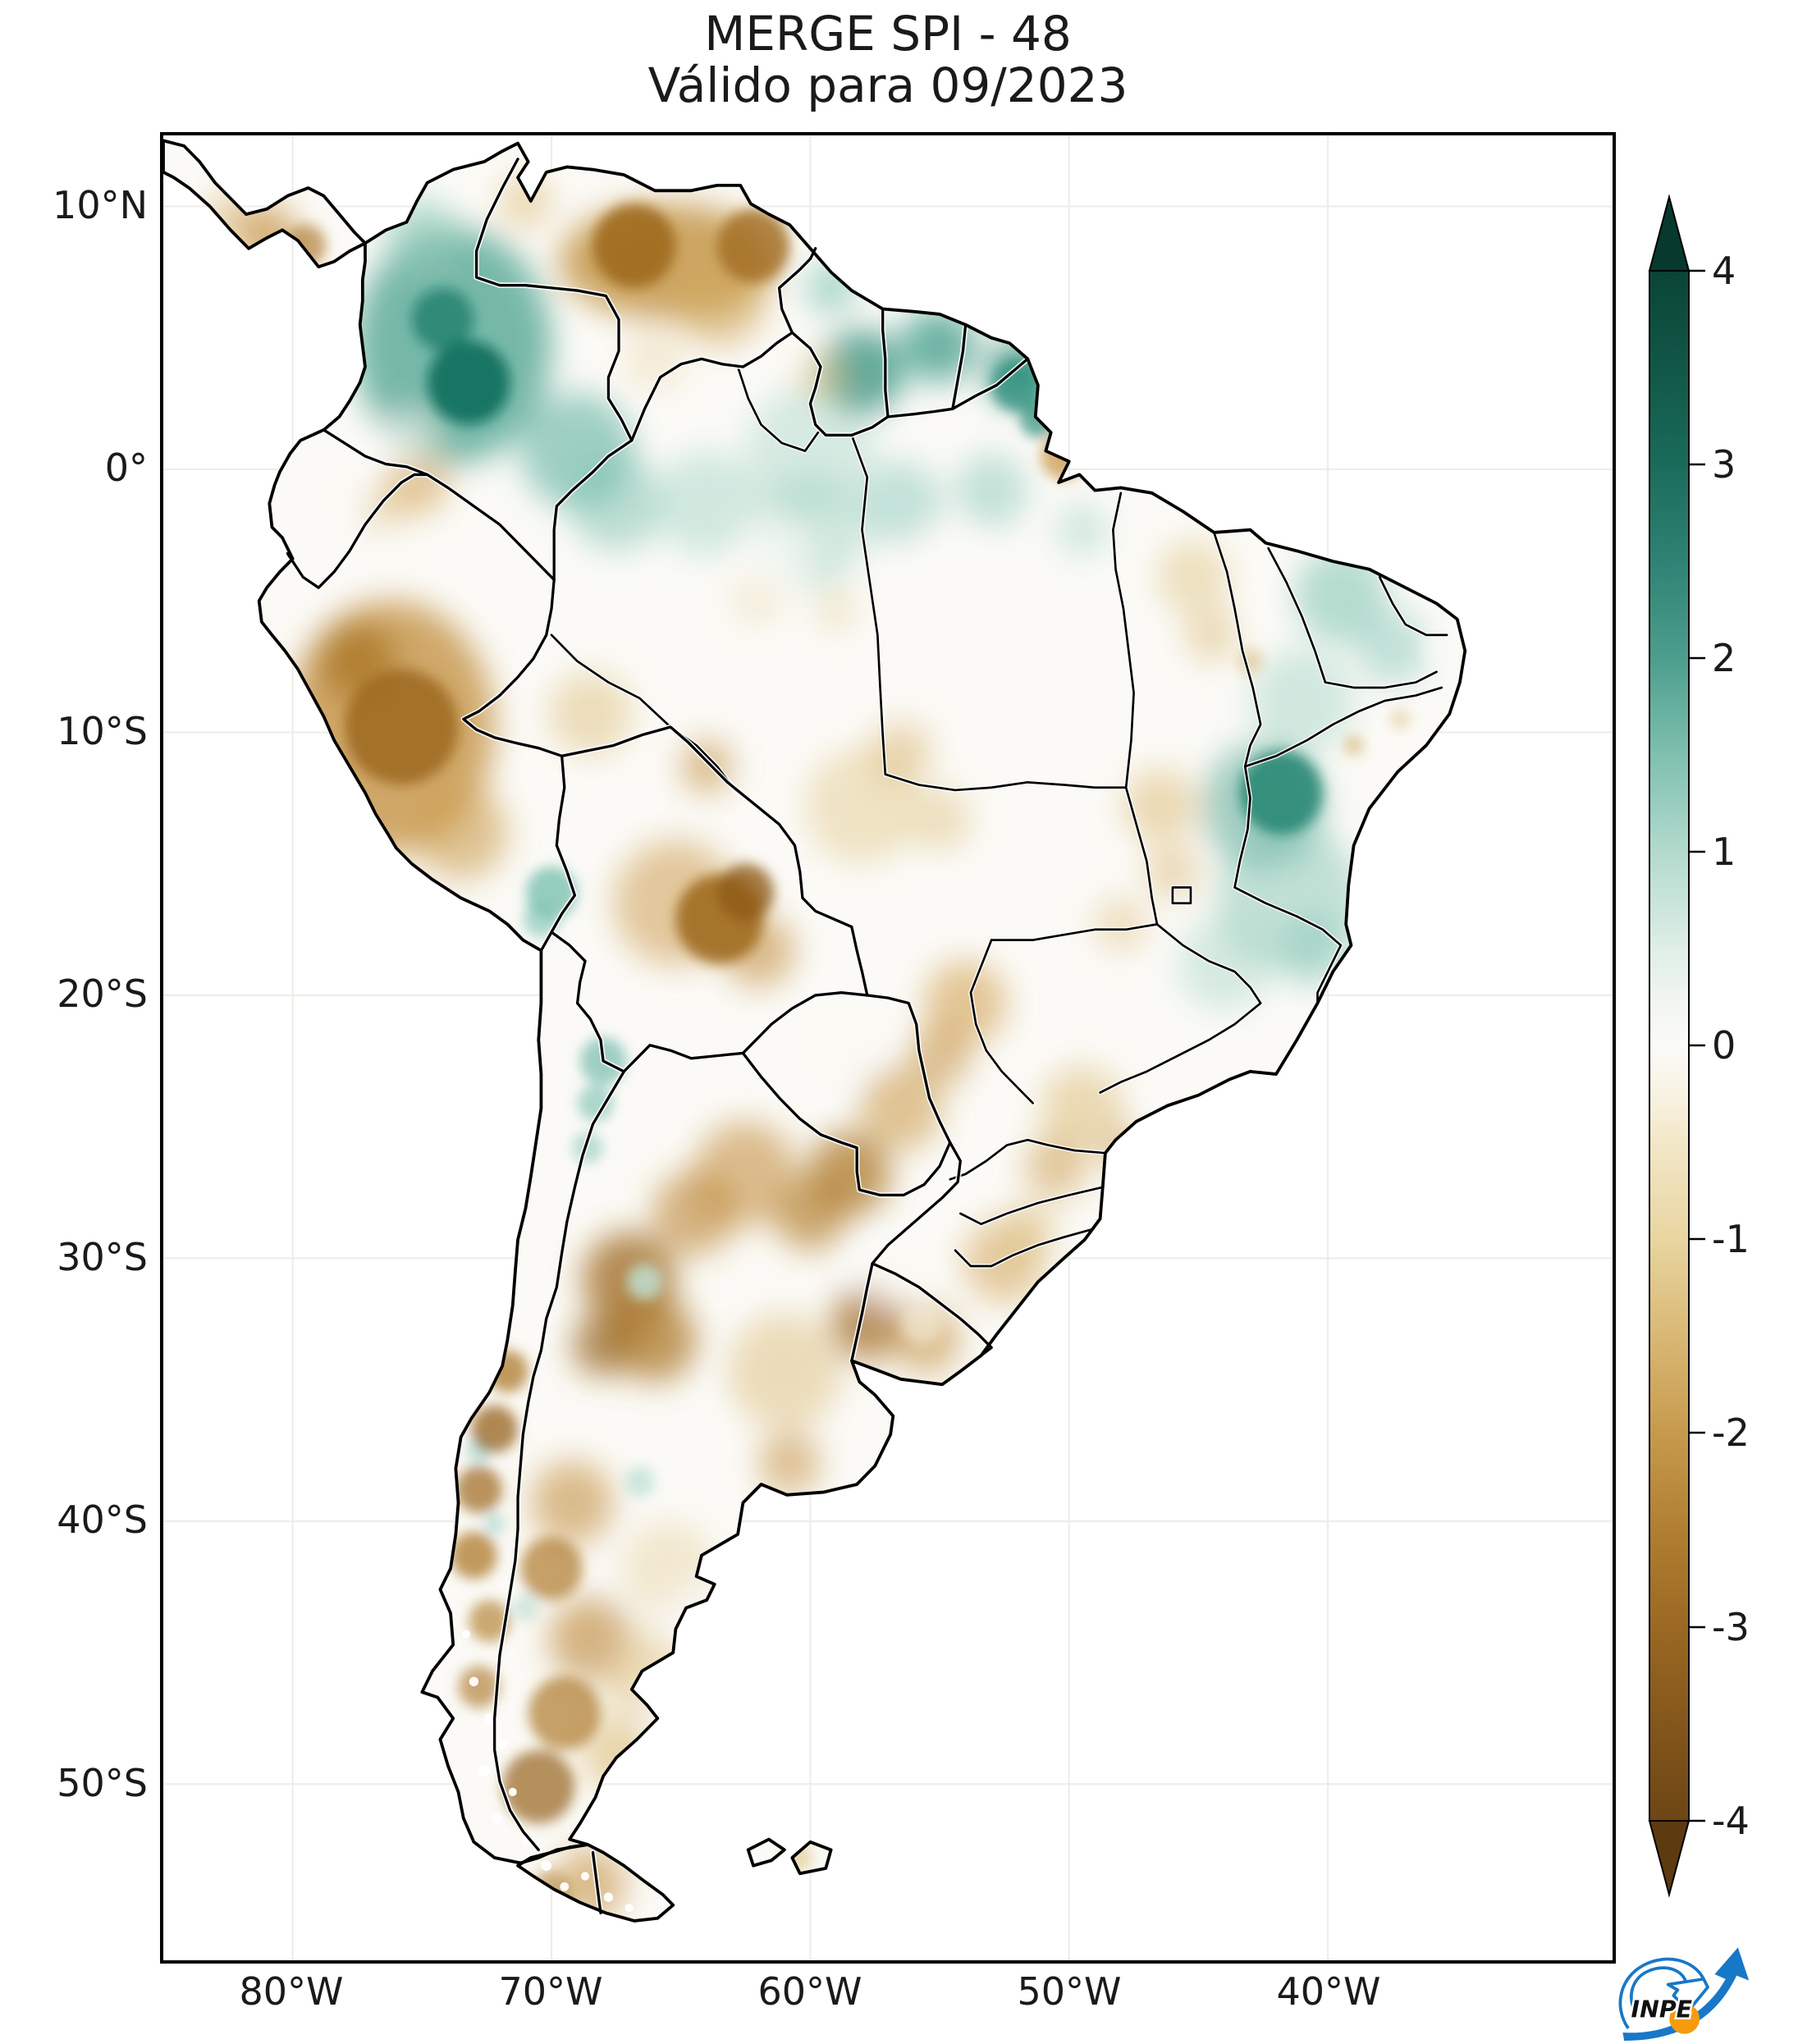  I want to click on colorbar-gradient, so click(1669, 1046).